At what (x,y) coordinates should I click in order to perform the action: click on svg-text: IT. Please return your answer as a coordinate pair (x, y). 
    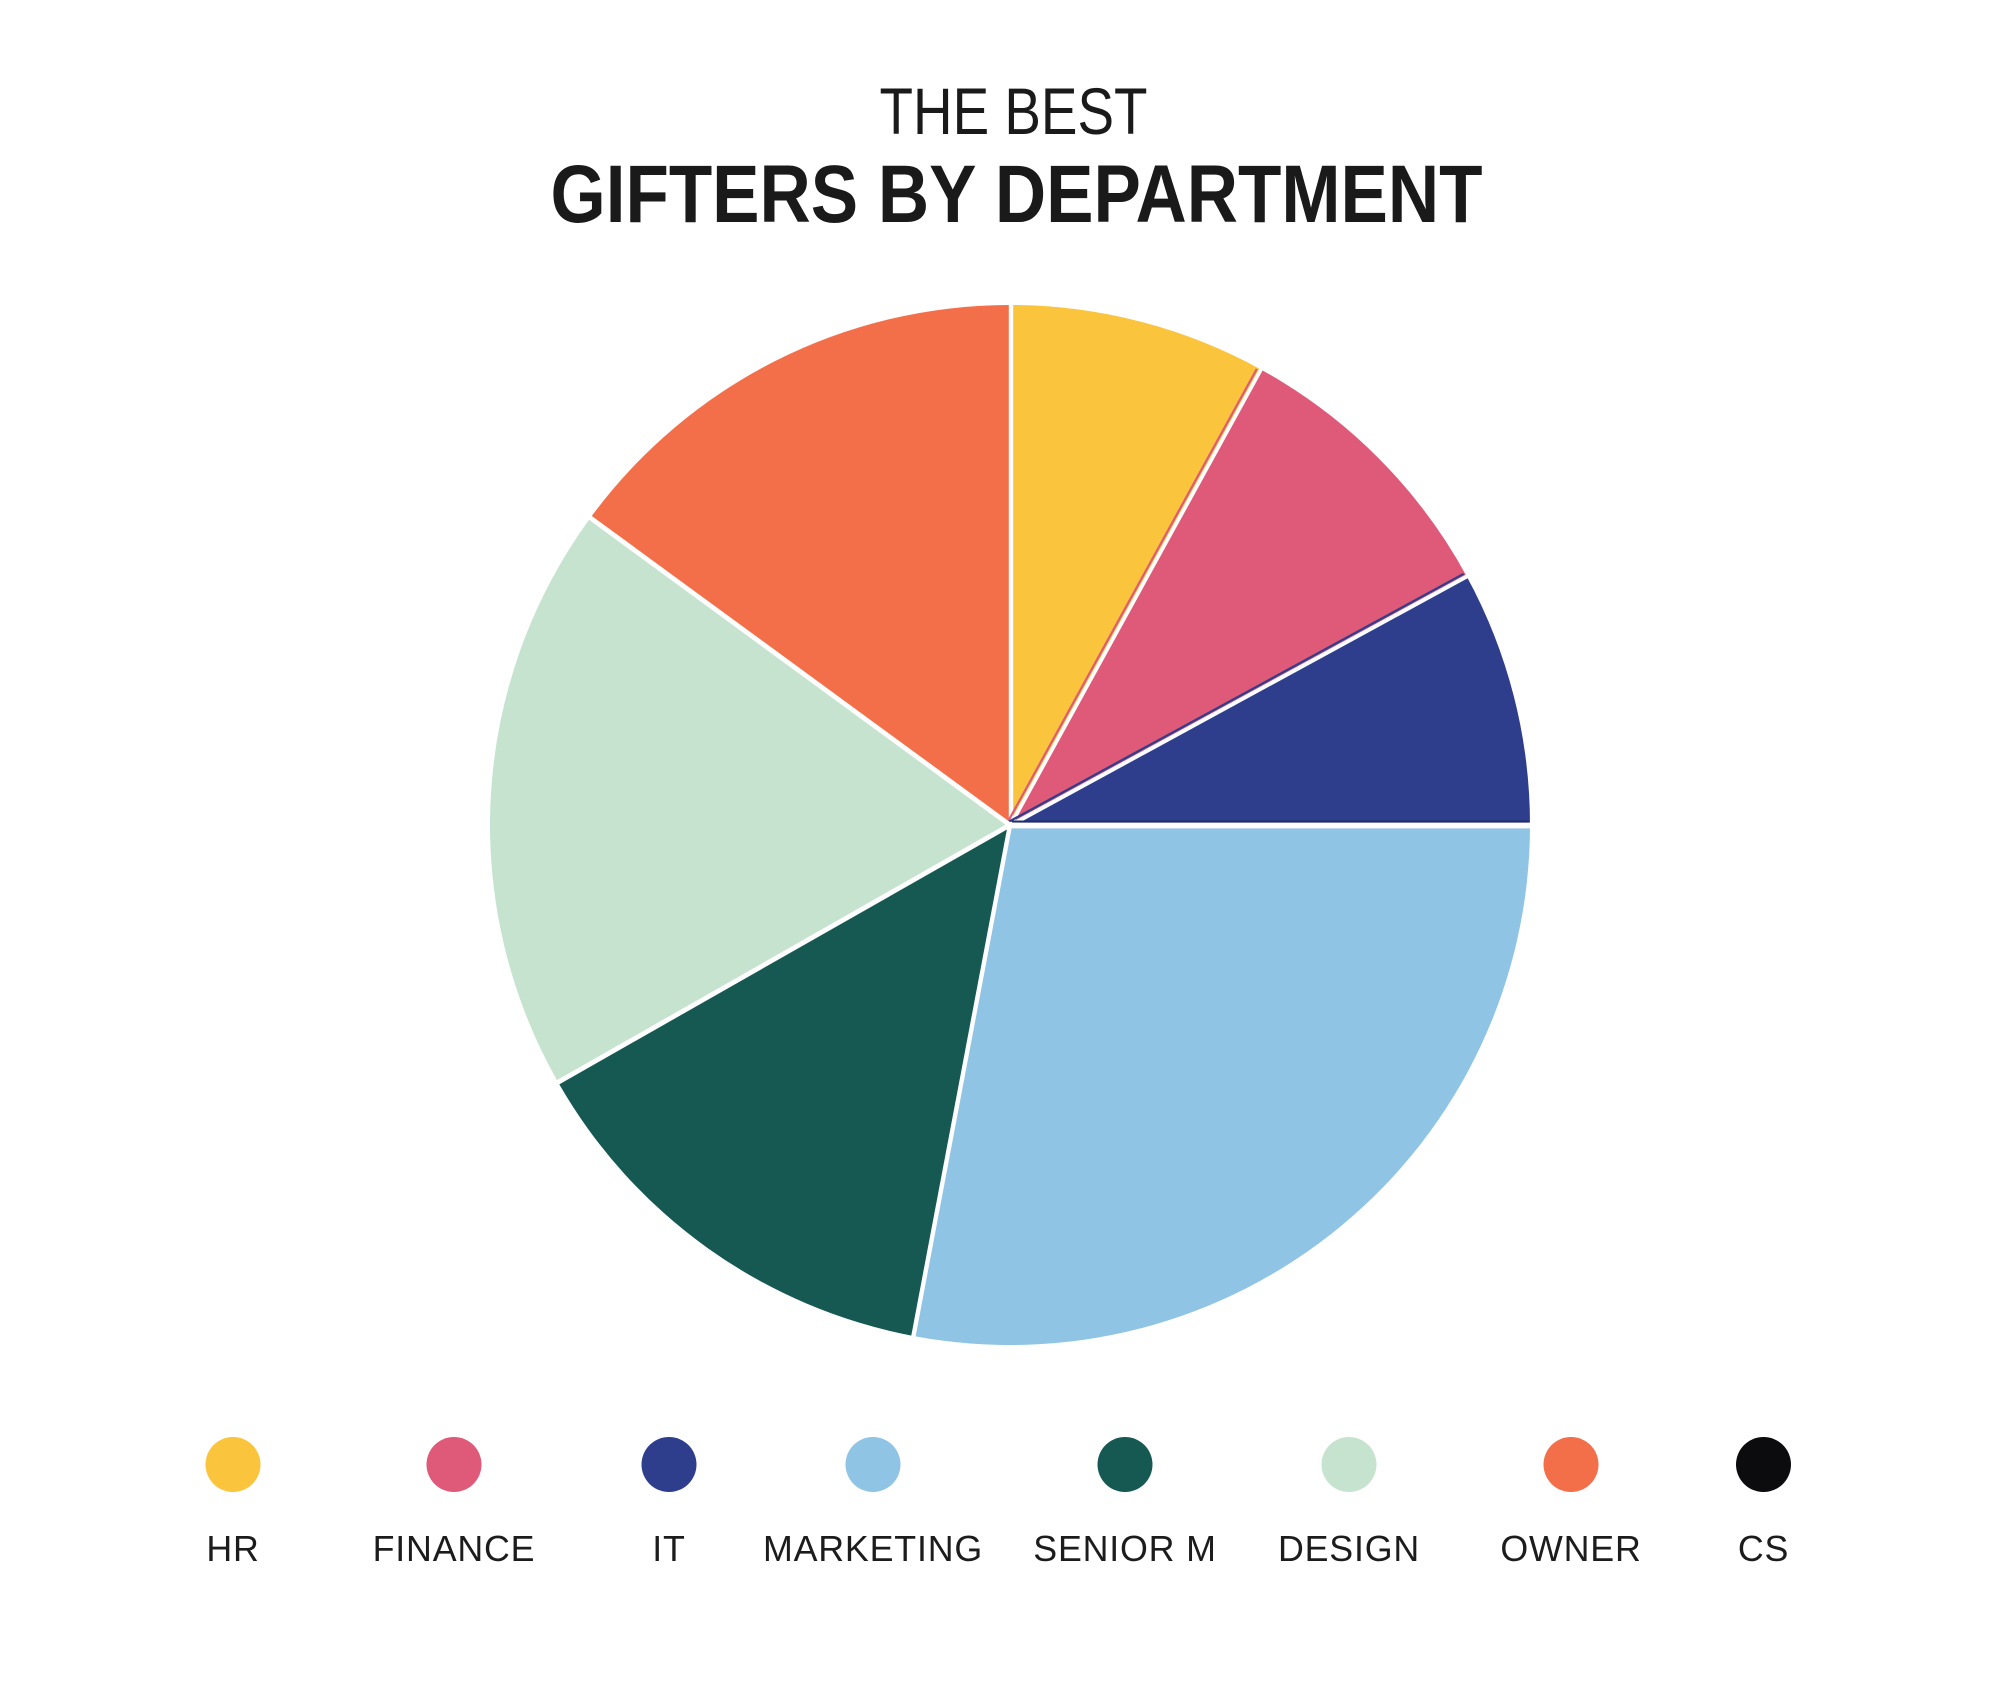
    Looking at the image, I should click on (668, 1549).